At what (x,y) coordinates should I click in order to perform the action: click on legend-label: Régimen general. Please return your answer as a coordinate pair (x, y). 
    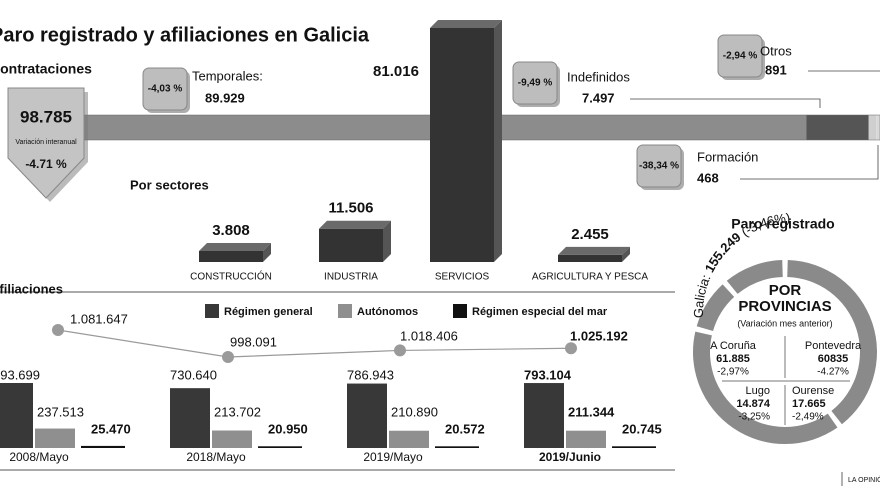
    Looking at the image, I should click on (268, 312).